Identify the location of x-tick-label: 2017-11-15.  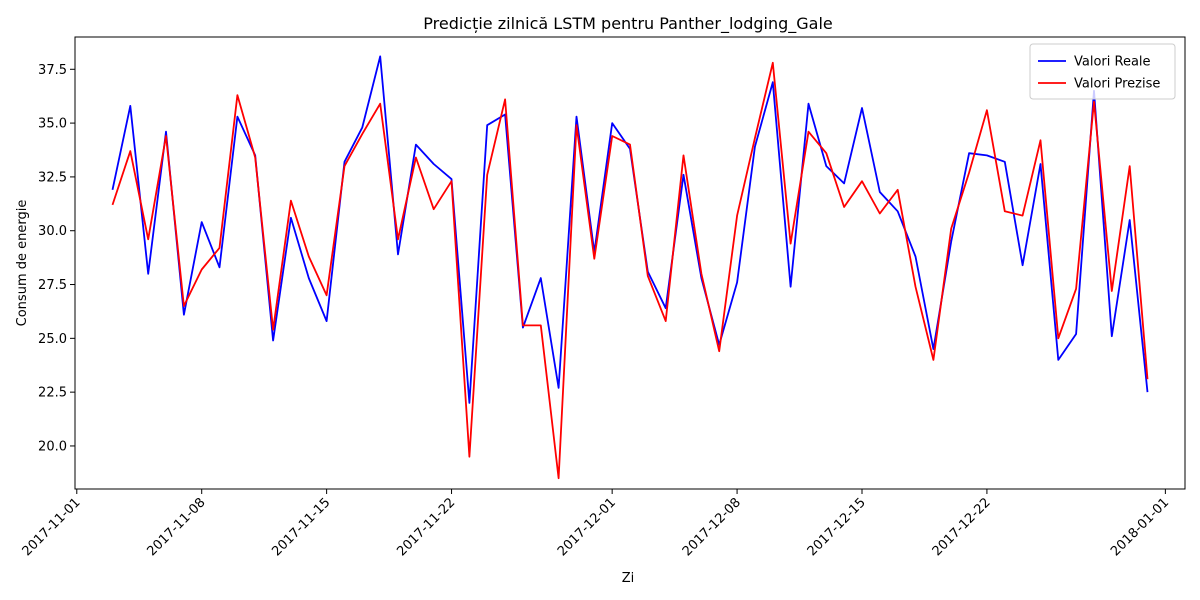
(301, 527).